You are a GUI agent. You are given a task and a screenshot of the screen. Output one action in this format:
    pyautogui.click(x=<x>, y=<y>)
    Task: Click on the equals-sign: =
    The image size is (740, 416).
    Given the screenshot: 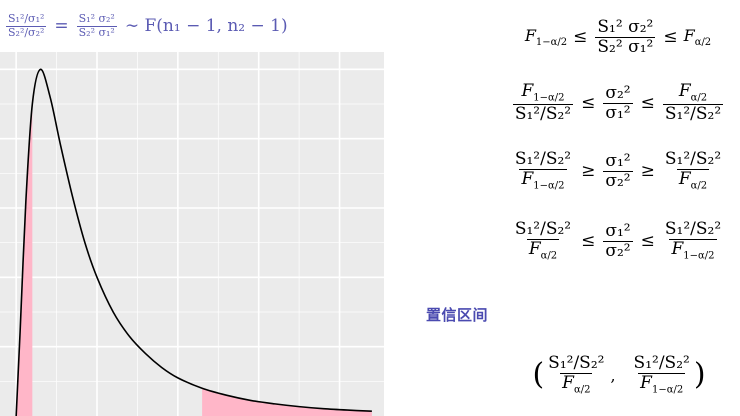 What is the action you would take?
    pyautogui.click(x=61, y=26)
    